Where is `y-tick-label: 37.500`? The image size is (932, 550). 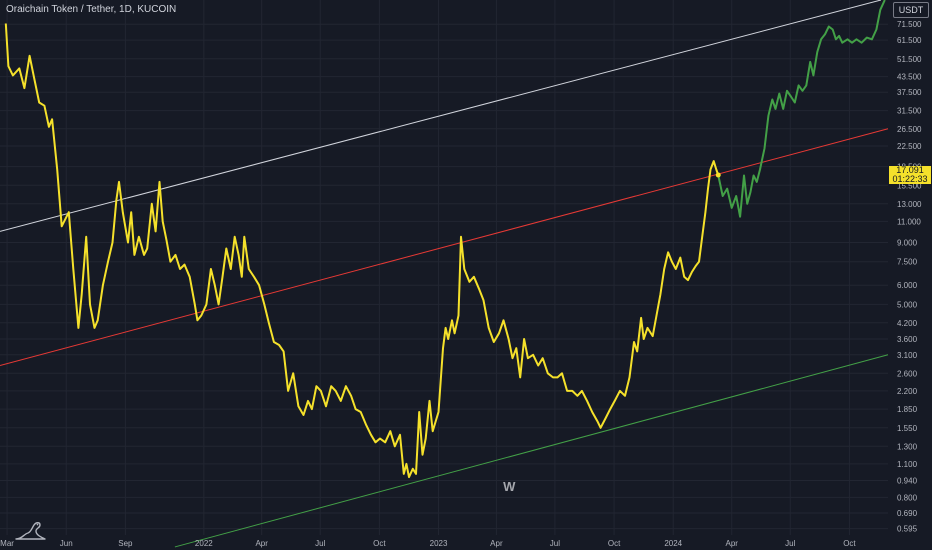 y-tick-label: 37.500 is located at coordinates (909, 92).